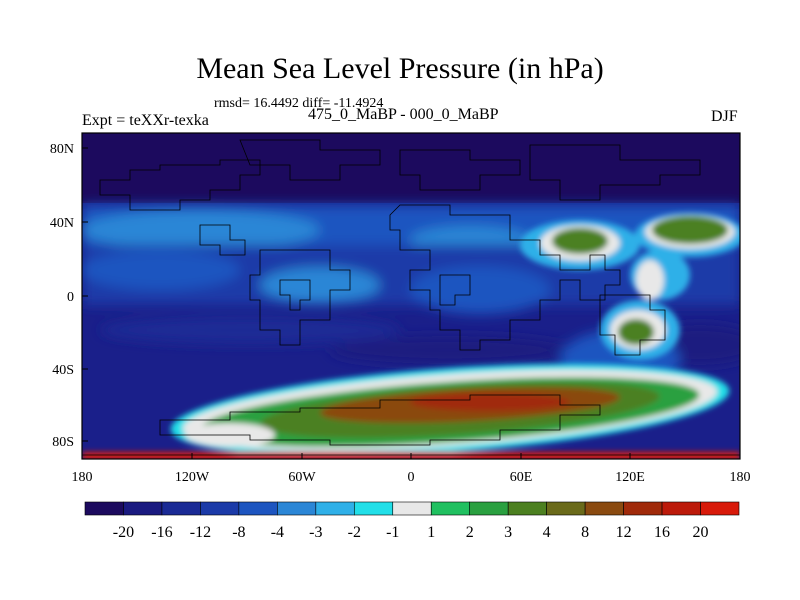  Describe the element at coordinates (145, 120) in the screenshot. I see `experiment-label: Expt = teXXr-texka` at that location.